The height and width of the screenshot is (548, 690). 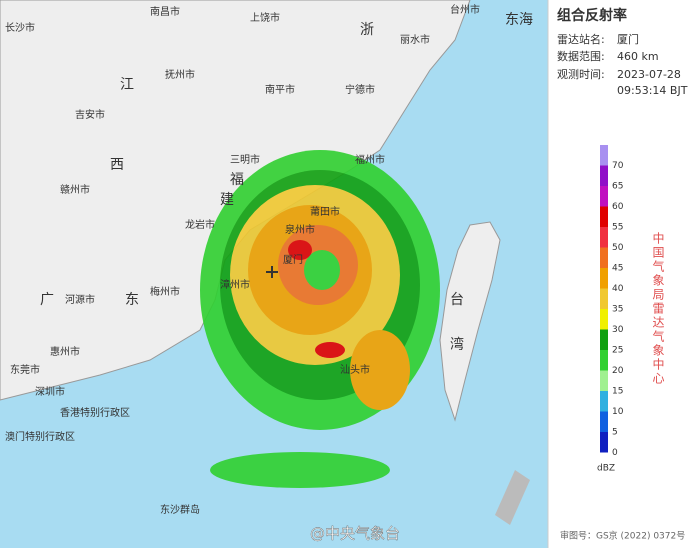 I want to click on legend-label: 30, so click(x=618, y=330).